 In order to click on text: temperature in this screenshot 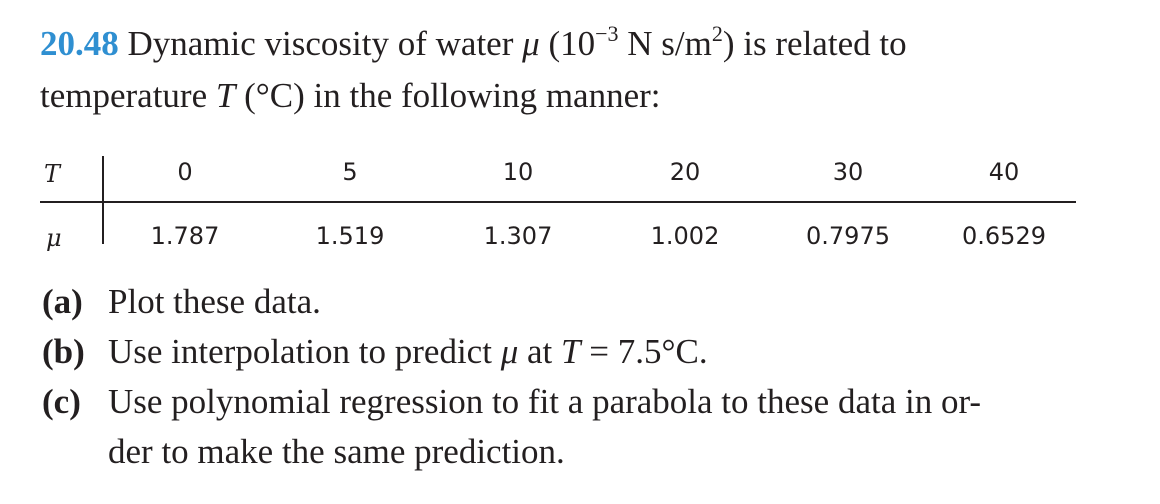, I will do `click(128, 95)`.